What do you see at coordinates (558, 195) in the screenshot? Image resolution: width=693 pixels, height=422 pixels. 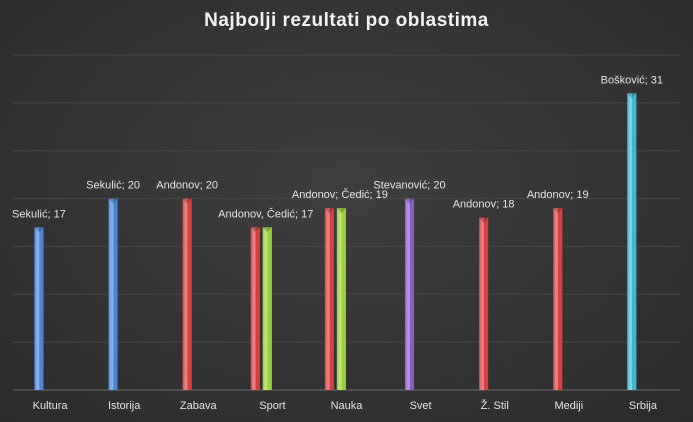 I see `data-label: Andonov; 19` at bounding box center [558, 195].